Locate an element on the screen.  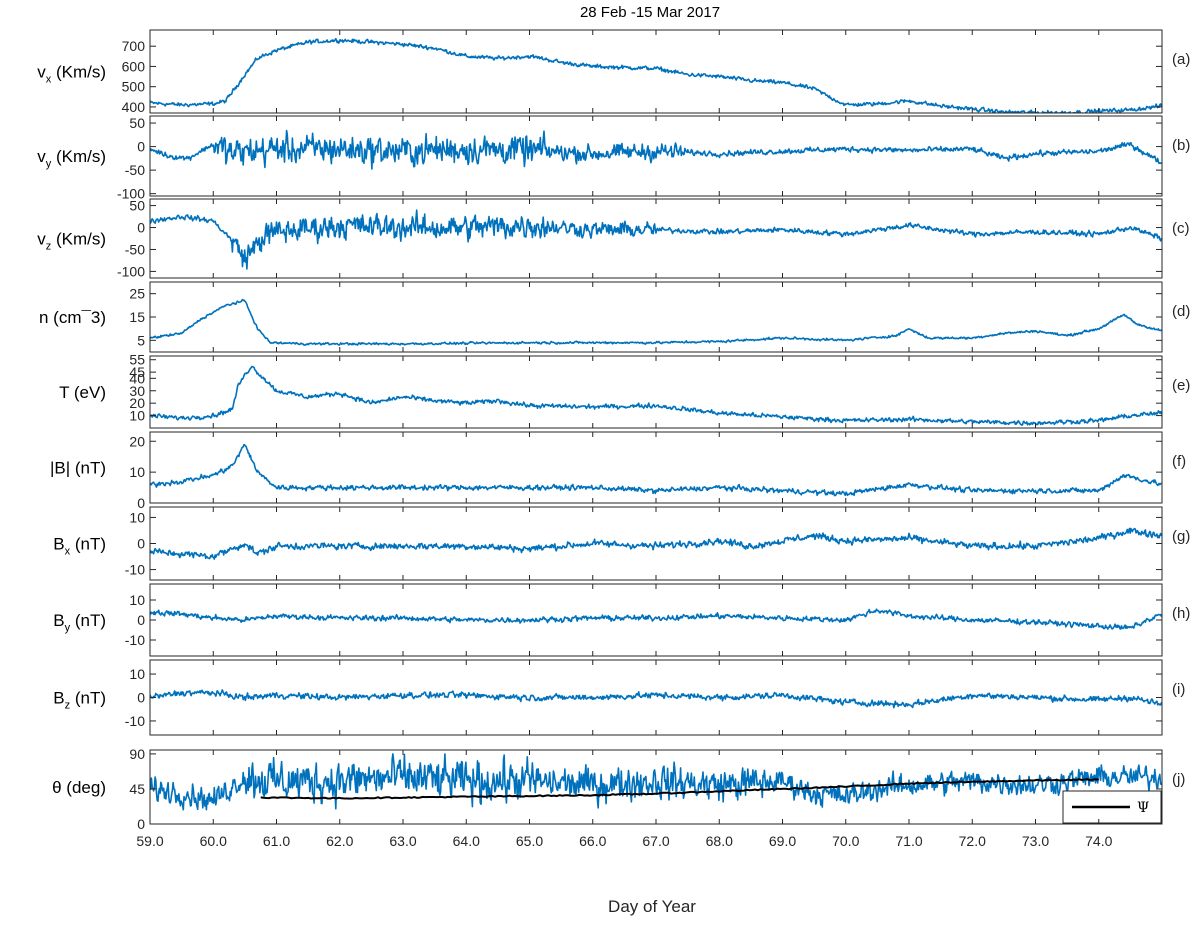
y-tick-label-h: 0 is located at coordinates (141, 620).